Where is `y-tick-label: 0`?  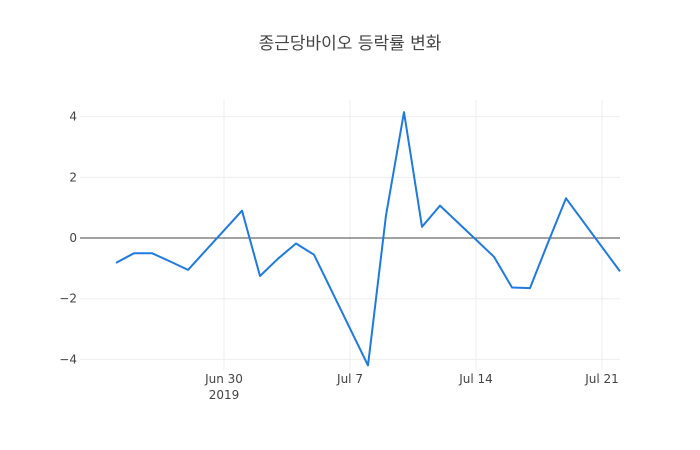 y-tick-label: 0 is located at coordinates (73, 238).